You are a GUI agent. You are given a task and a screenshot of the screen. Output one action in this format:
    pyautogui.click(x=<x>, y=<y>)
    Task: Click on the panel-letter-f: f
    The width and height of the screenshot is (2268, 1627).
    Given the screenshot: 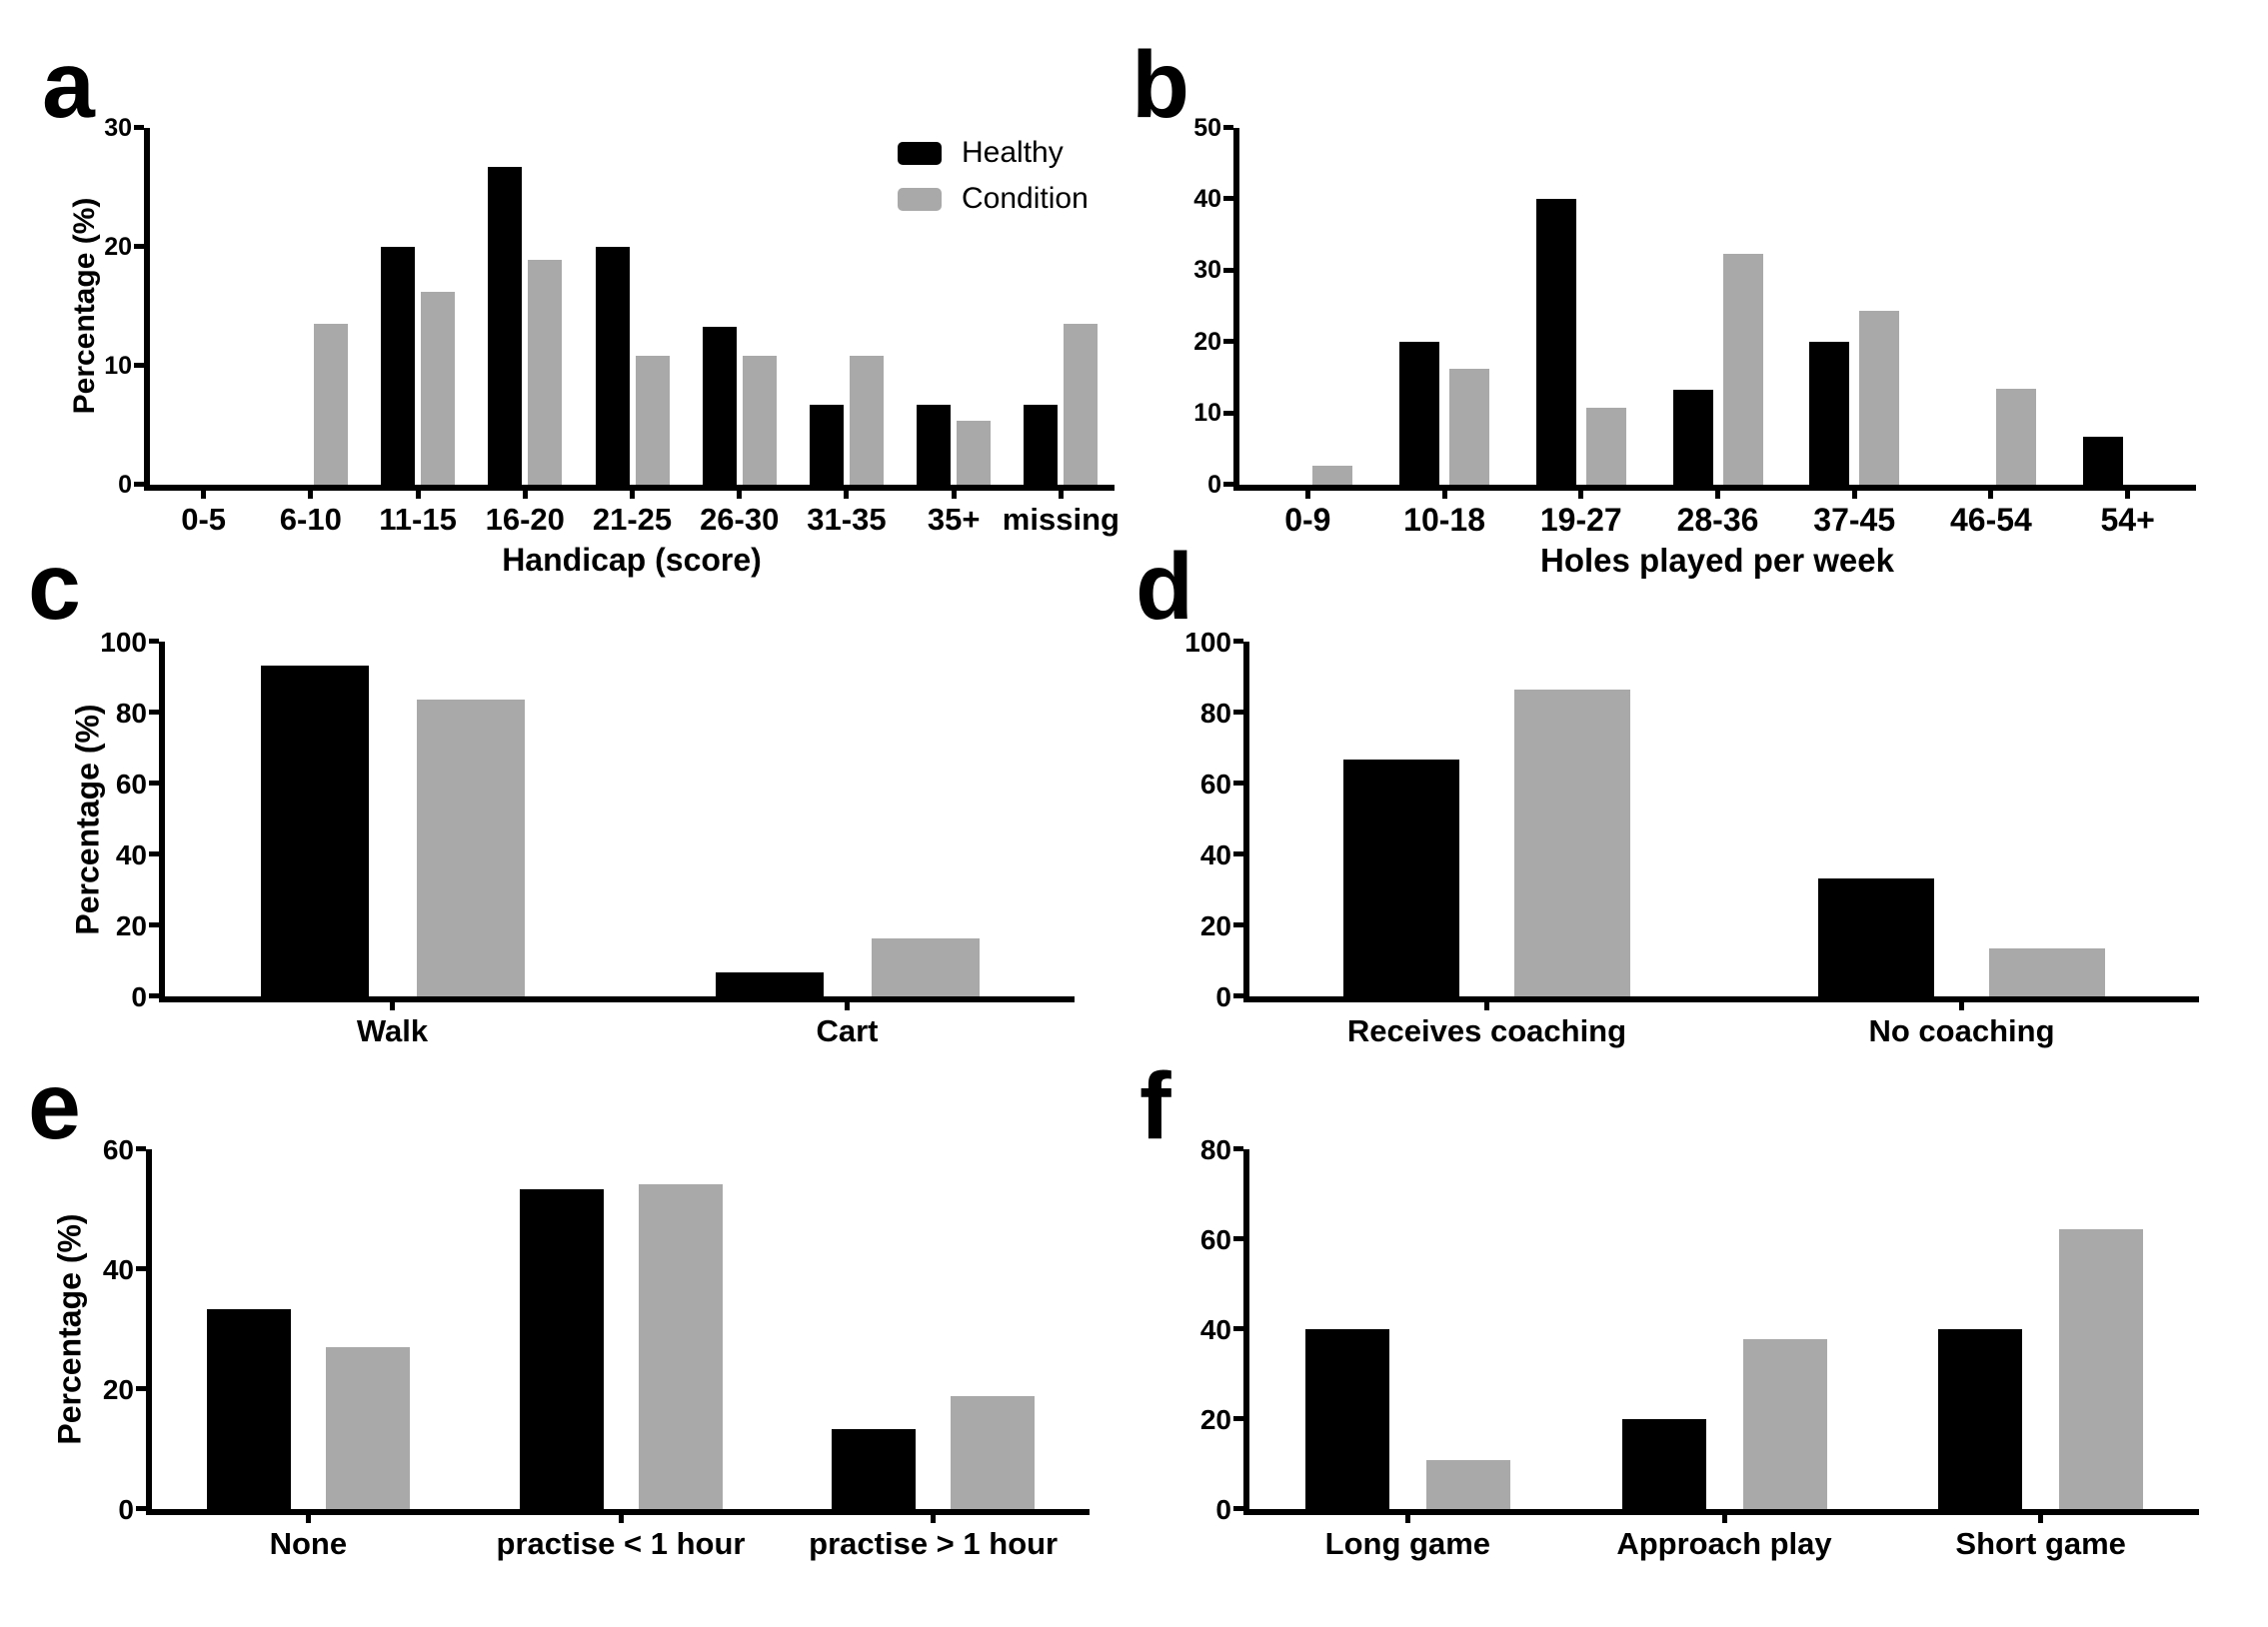 What is the action you would take?
    pyautogui.click(x=1155, y=1106)
    